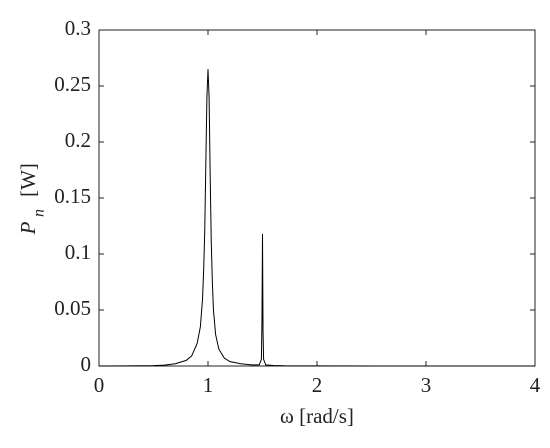 The height and width of the screenshot is (448, 550). Describe the element at coordinates (208, 385) in the screenshot. I see `x-tick-label: 1` at that location.